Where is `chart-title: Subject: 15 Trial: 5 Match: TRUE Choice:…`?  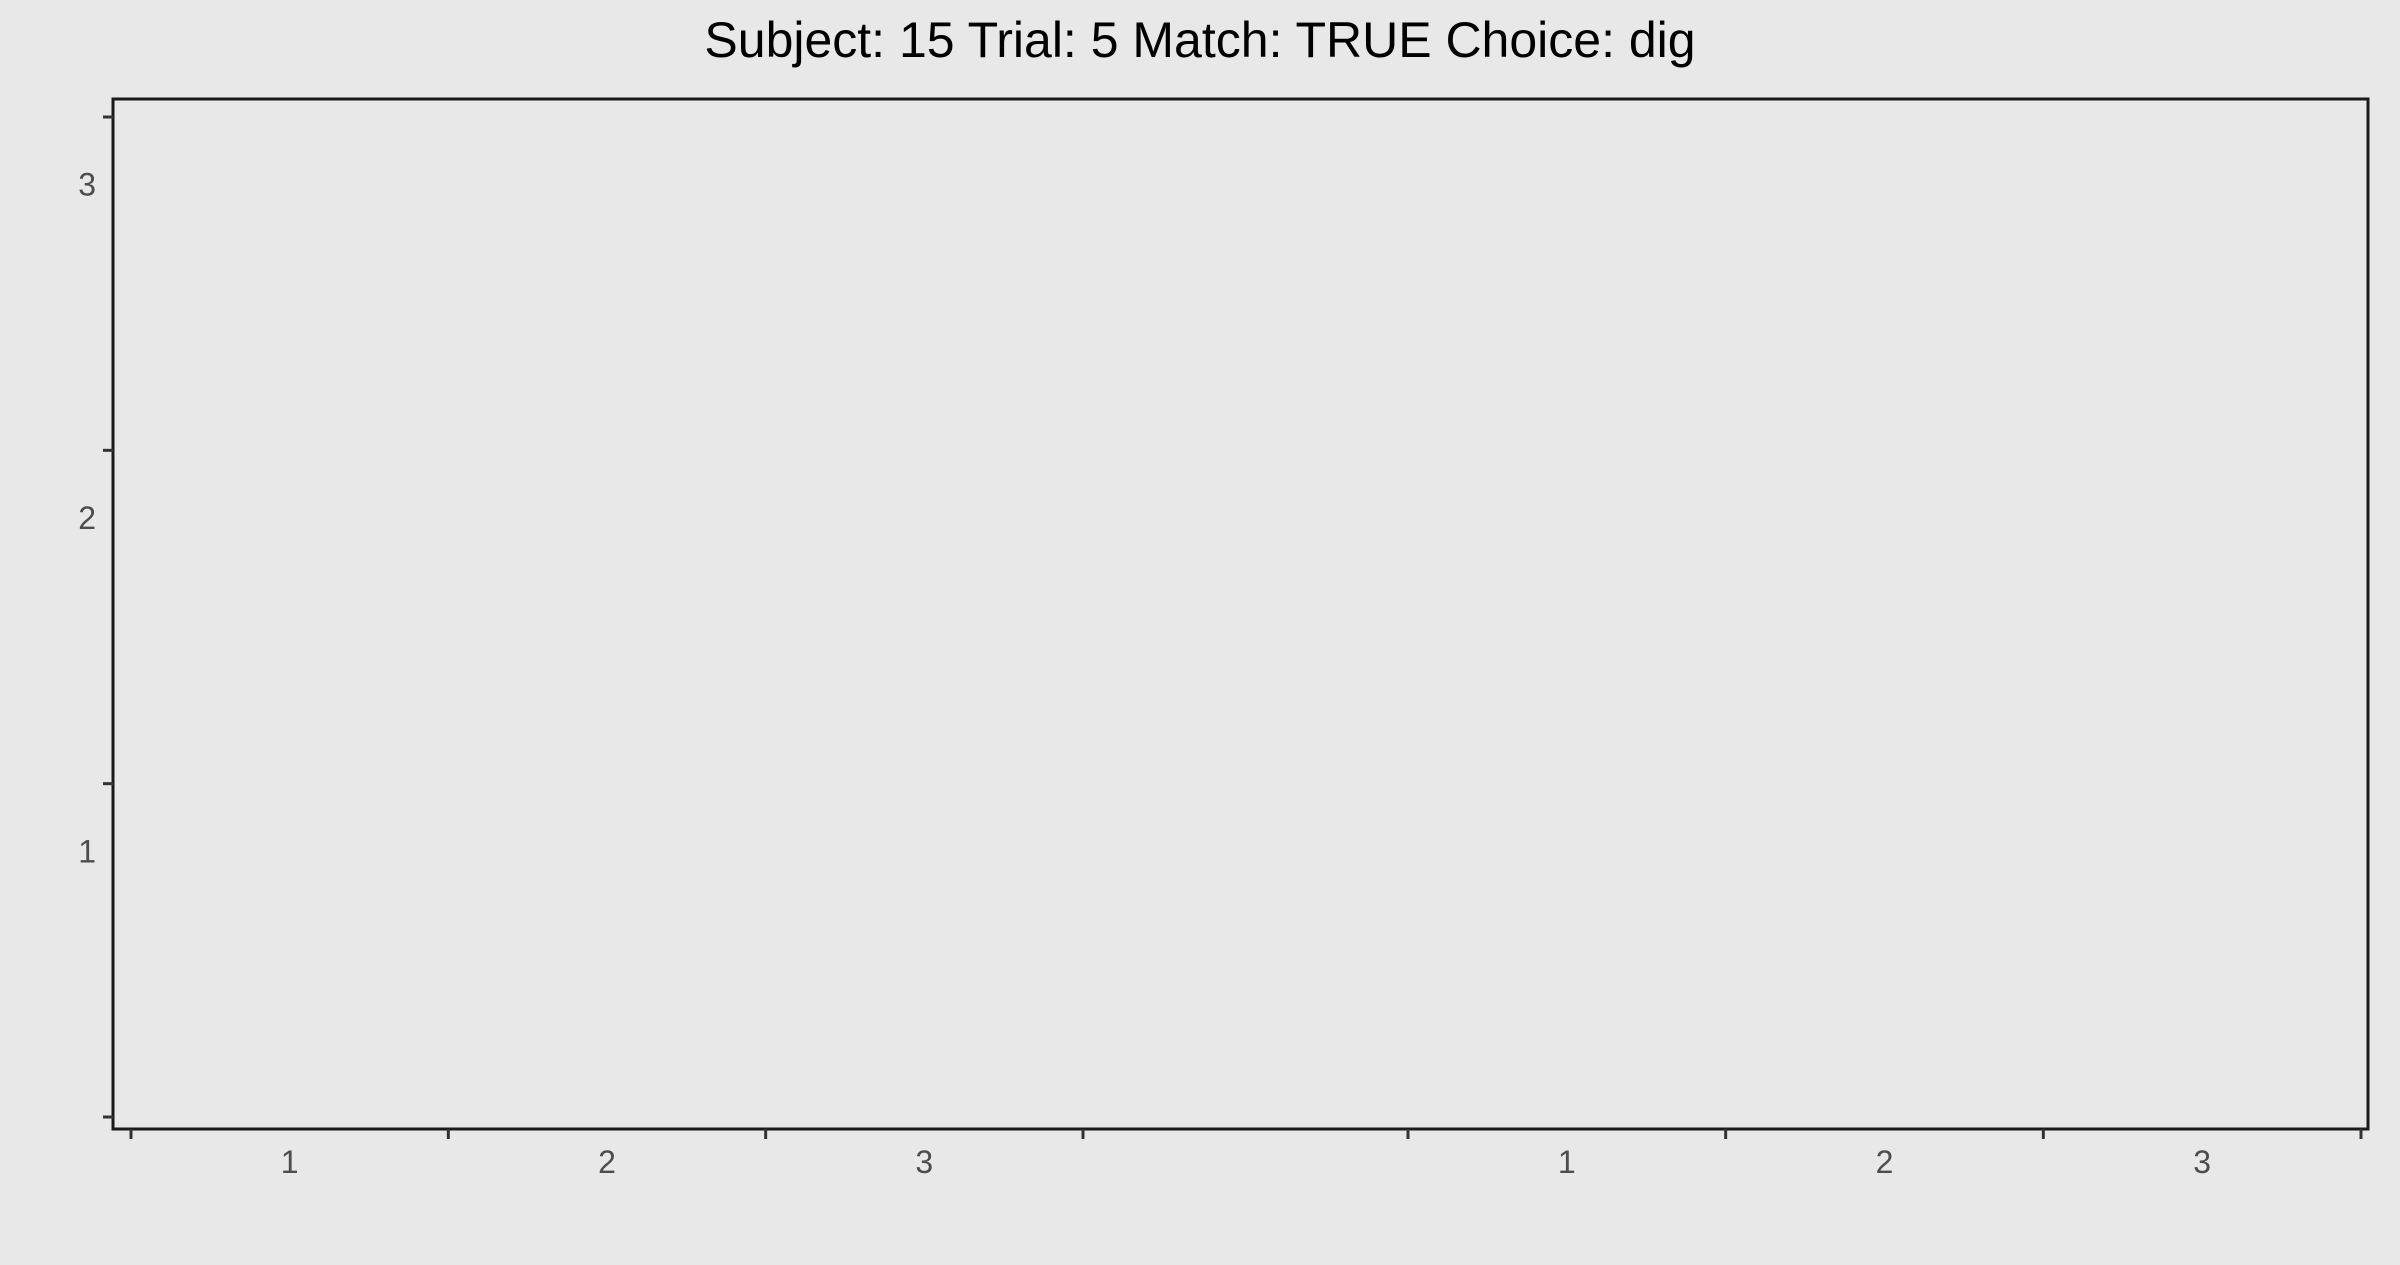 chart-title: Subject: 15 Trial: 5 Match: TRUE Choice:… is located at coordinates (1199, 40).